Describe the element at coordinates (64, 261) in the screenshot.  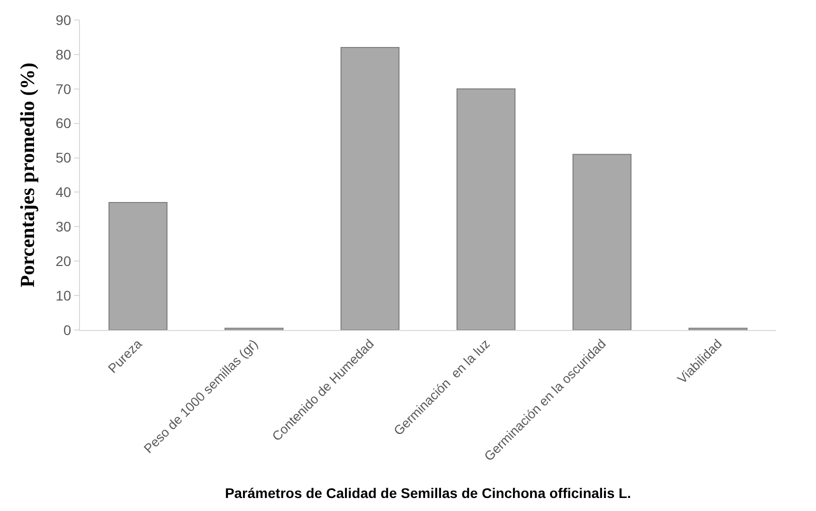
I see `y-tick-label: 20` at that location.